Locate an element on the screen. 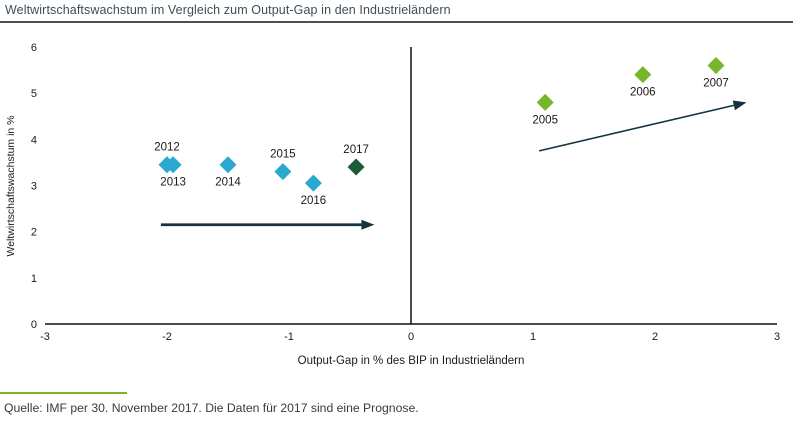 This screenshot has height=430, width=793. data-point-label: 2017 is located at coordinates (356, 150).